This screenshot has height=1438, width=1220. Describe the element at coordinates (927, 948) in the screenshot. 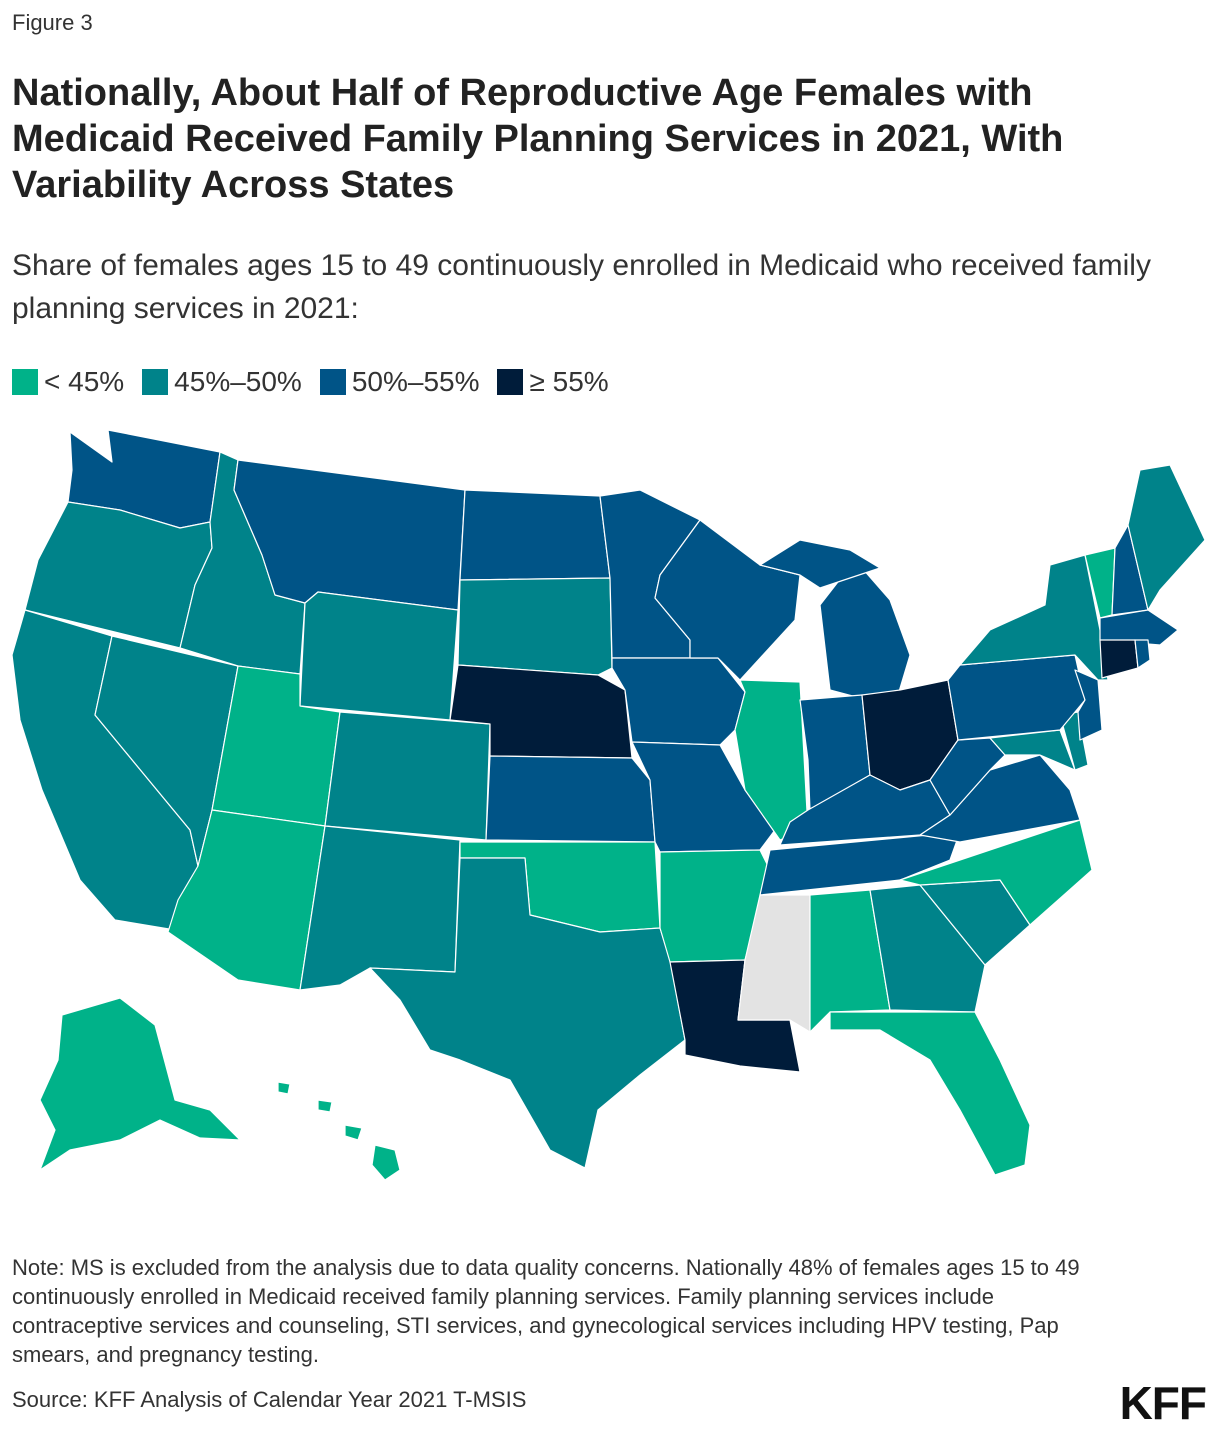

I see `state-GA` at that location.